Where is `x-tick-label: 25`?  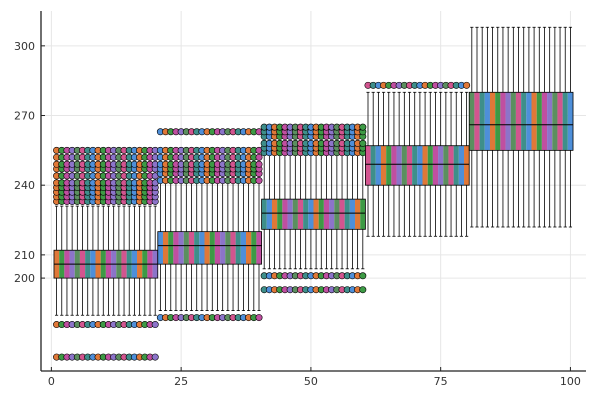 x-tick-label: 25 is located at coordinates (181, 381).